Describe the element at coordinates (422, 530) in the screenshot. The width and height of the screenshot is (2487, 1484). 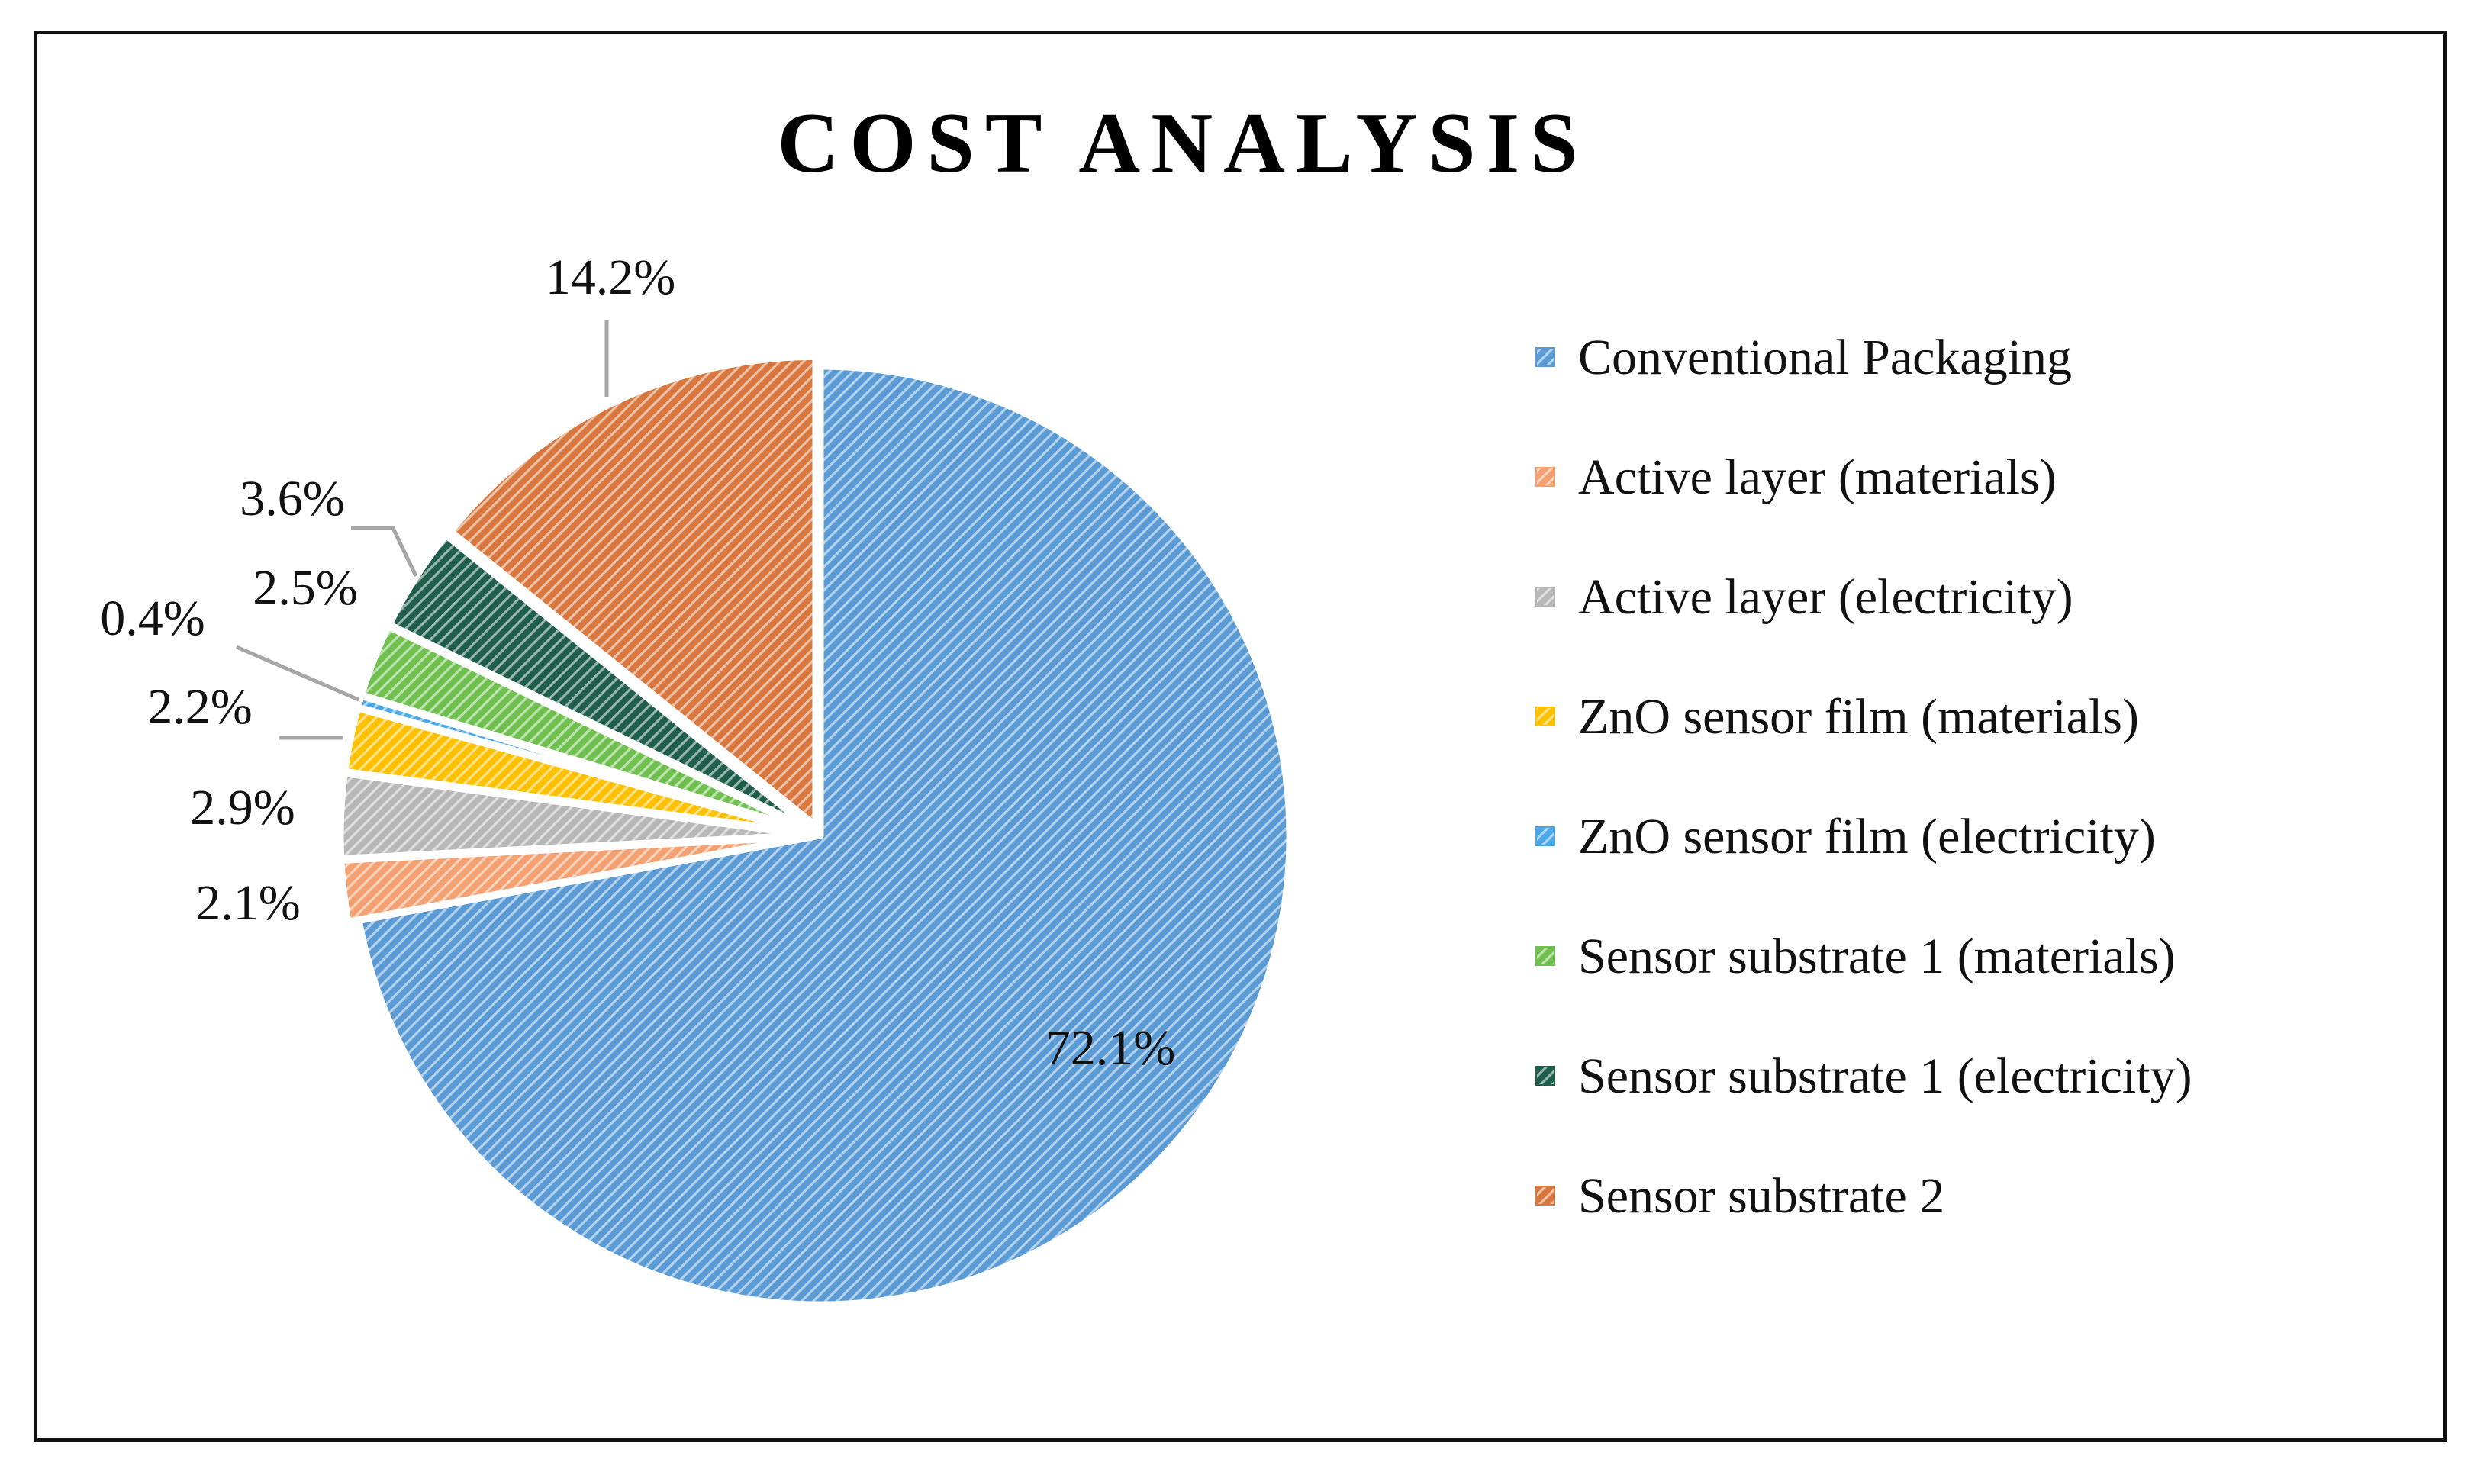
I see `leader-lines` at that location.